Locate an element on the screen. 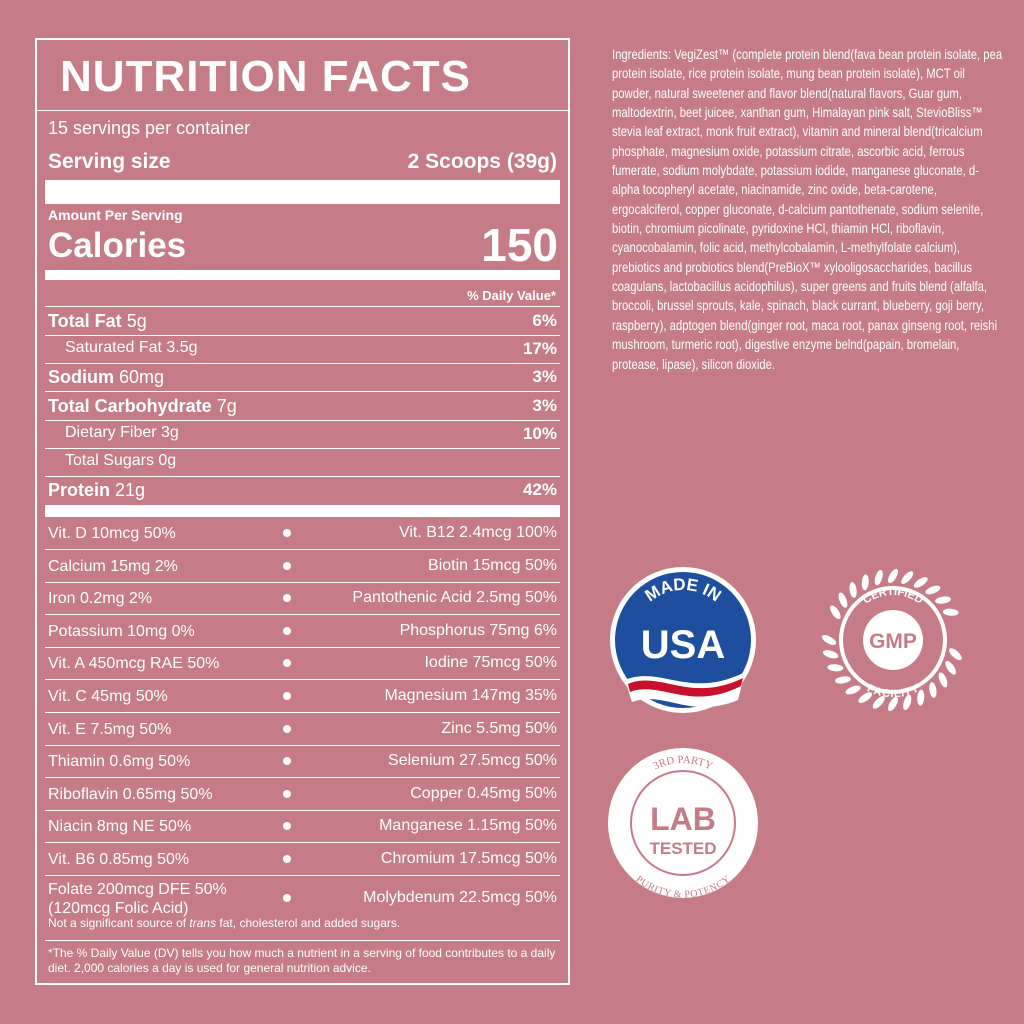  badge-text: PURITY & POTENCY is located at coordinates (683, 887).